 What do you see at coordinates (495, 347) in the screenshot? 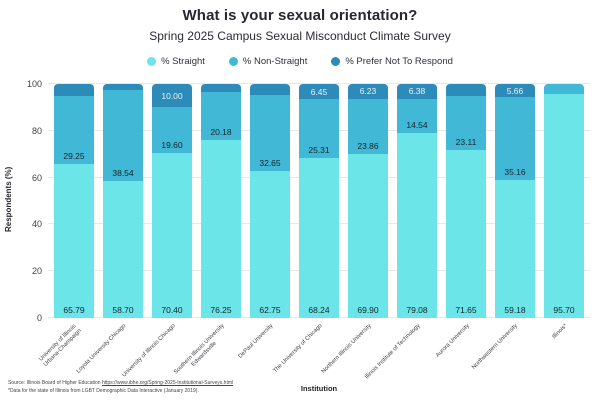
I see `x-tick-label: Northwestern University` at bounding box center [495, 347].